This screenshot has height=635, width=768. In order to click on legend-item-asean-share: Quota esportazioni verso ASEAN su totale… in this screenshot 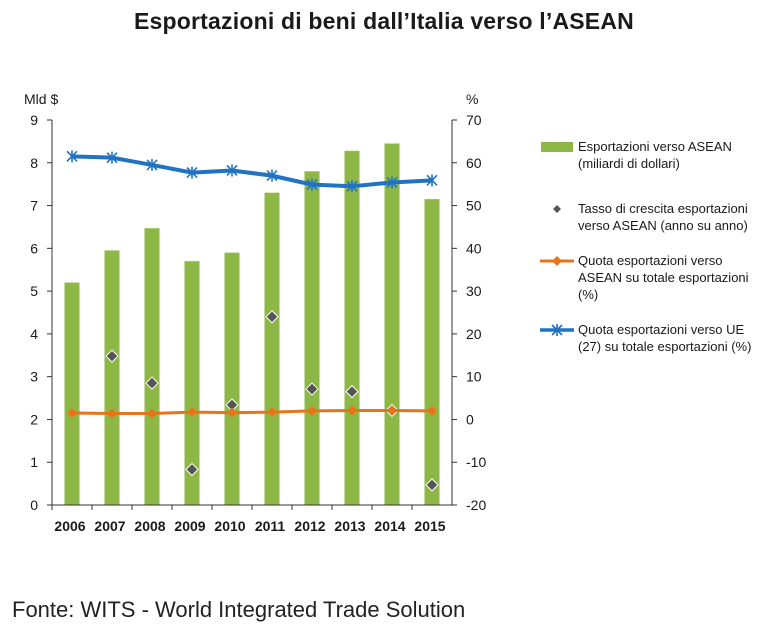, I will do `click(652, 277)`.